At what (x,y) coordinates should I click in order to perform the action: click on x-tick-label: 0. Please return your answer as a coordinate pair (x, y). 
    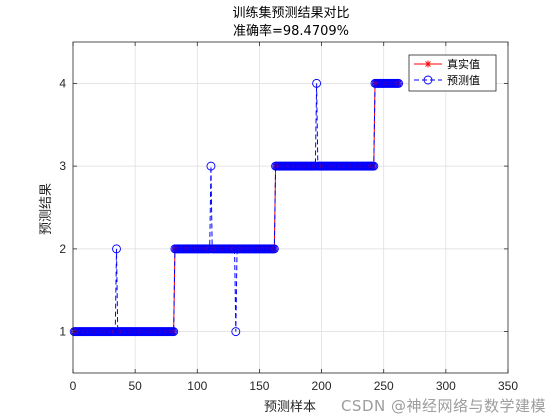
    Looking at the image, I should click on (73, 386).